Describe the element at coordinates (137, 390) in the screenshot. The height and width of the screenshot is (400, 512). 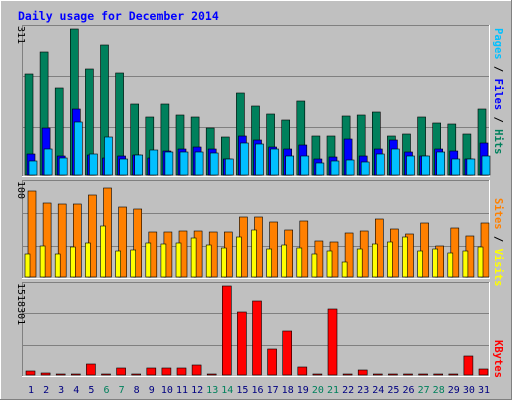
I see `x-tick-label-day-8: 8` at that location.